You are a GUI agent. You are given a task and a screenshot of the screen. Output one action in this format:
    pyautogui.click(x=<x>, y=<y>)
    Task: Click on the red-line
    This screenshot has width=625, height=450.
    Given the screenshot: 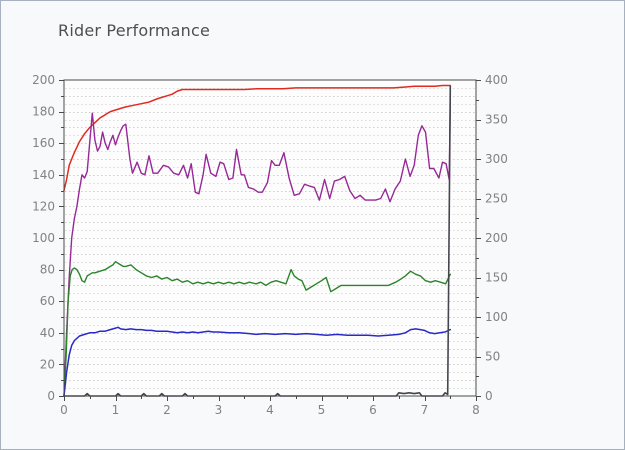 What is the action you would take?
    pyautogui.click(x=257, y=138)
    